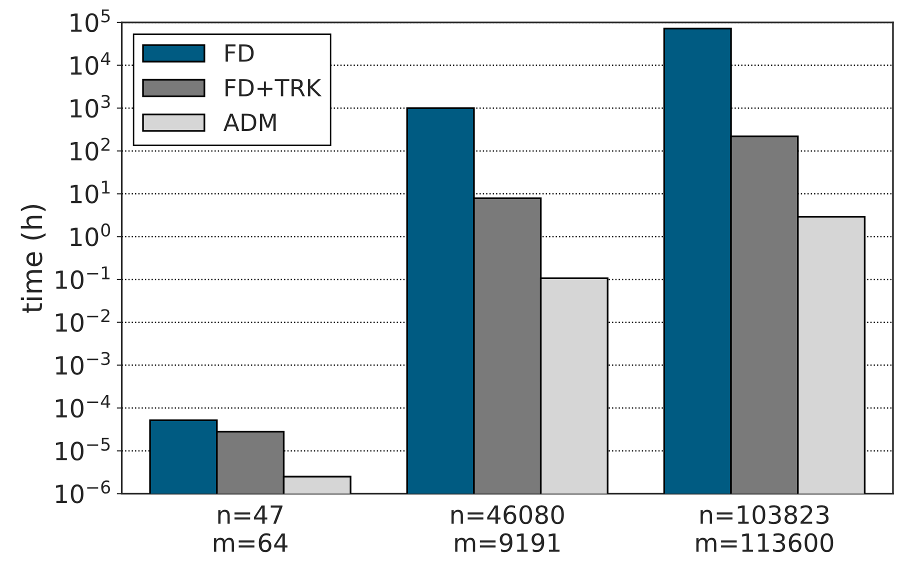 The height and width of the screenshot is (561, 902). Describe the element at coordinates (83, 449) in the screenshot. I see `y-tick-label: 10$^{−5}$` at that location.